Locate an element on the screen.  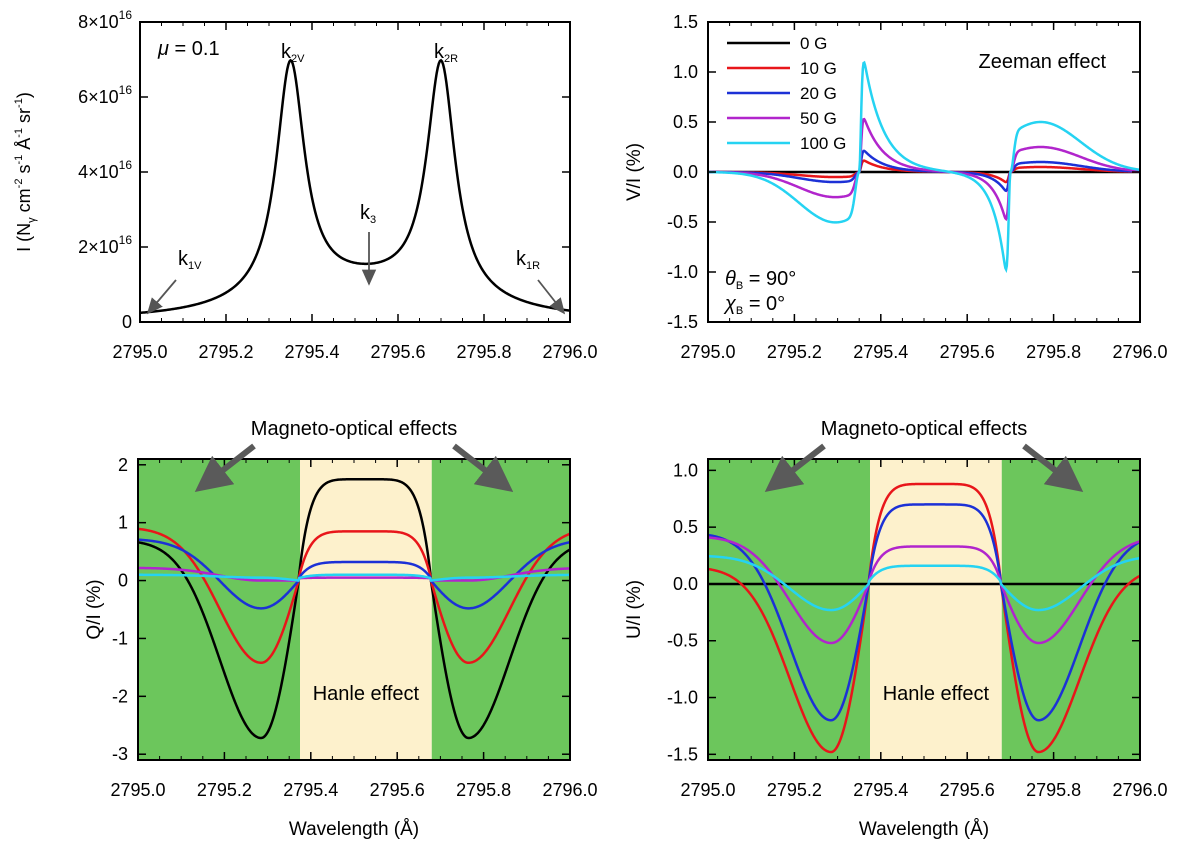
y-tick-label: 8×10¹⁶ is located at coordinates (105, 20).